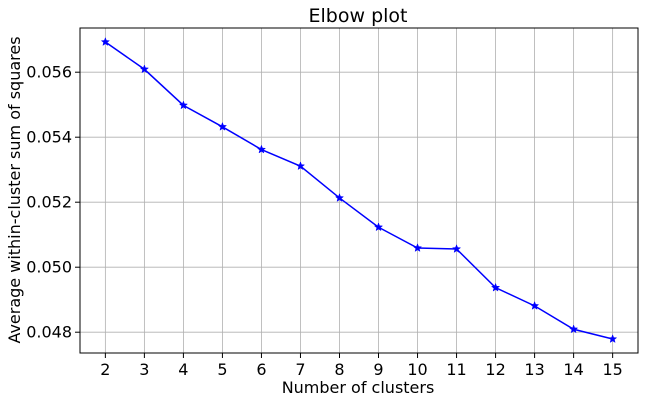  What do you see at coordinates (49, 137) in the screenshot?
I see `y-tick-label: 0.054` at bounding box center [49, 137].